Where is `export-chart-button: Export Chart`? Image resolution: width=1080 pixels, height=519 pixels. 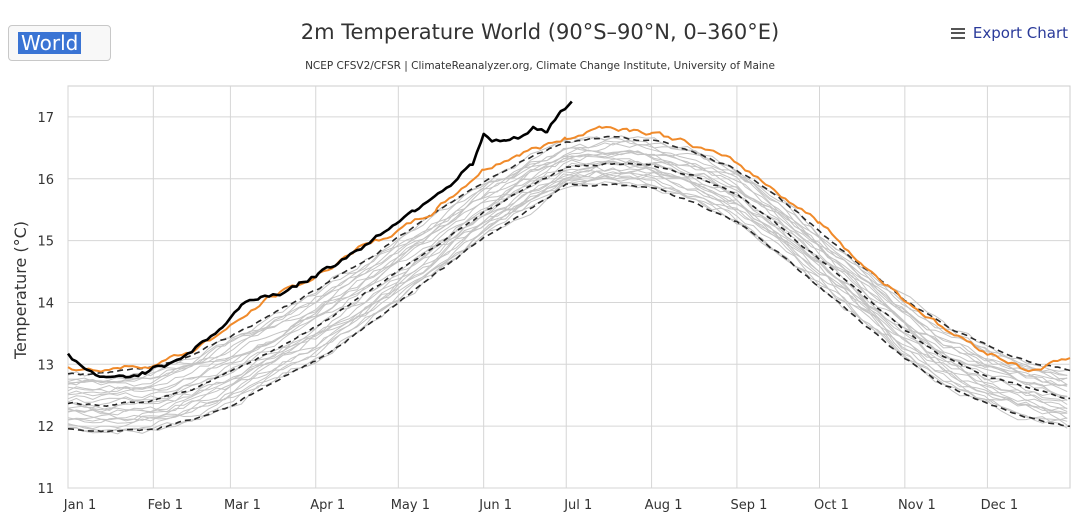
export-chart-button: Export Chart is located at coordinates (1009, 33).